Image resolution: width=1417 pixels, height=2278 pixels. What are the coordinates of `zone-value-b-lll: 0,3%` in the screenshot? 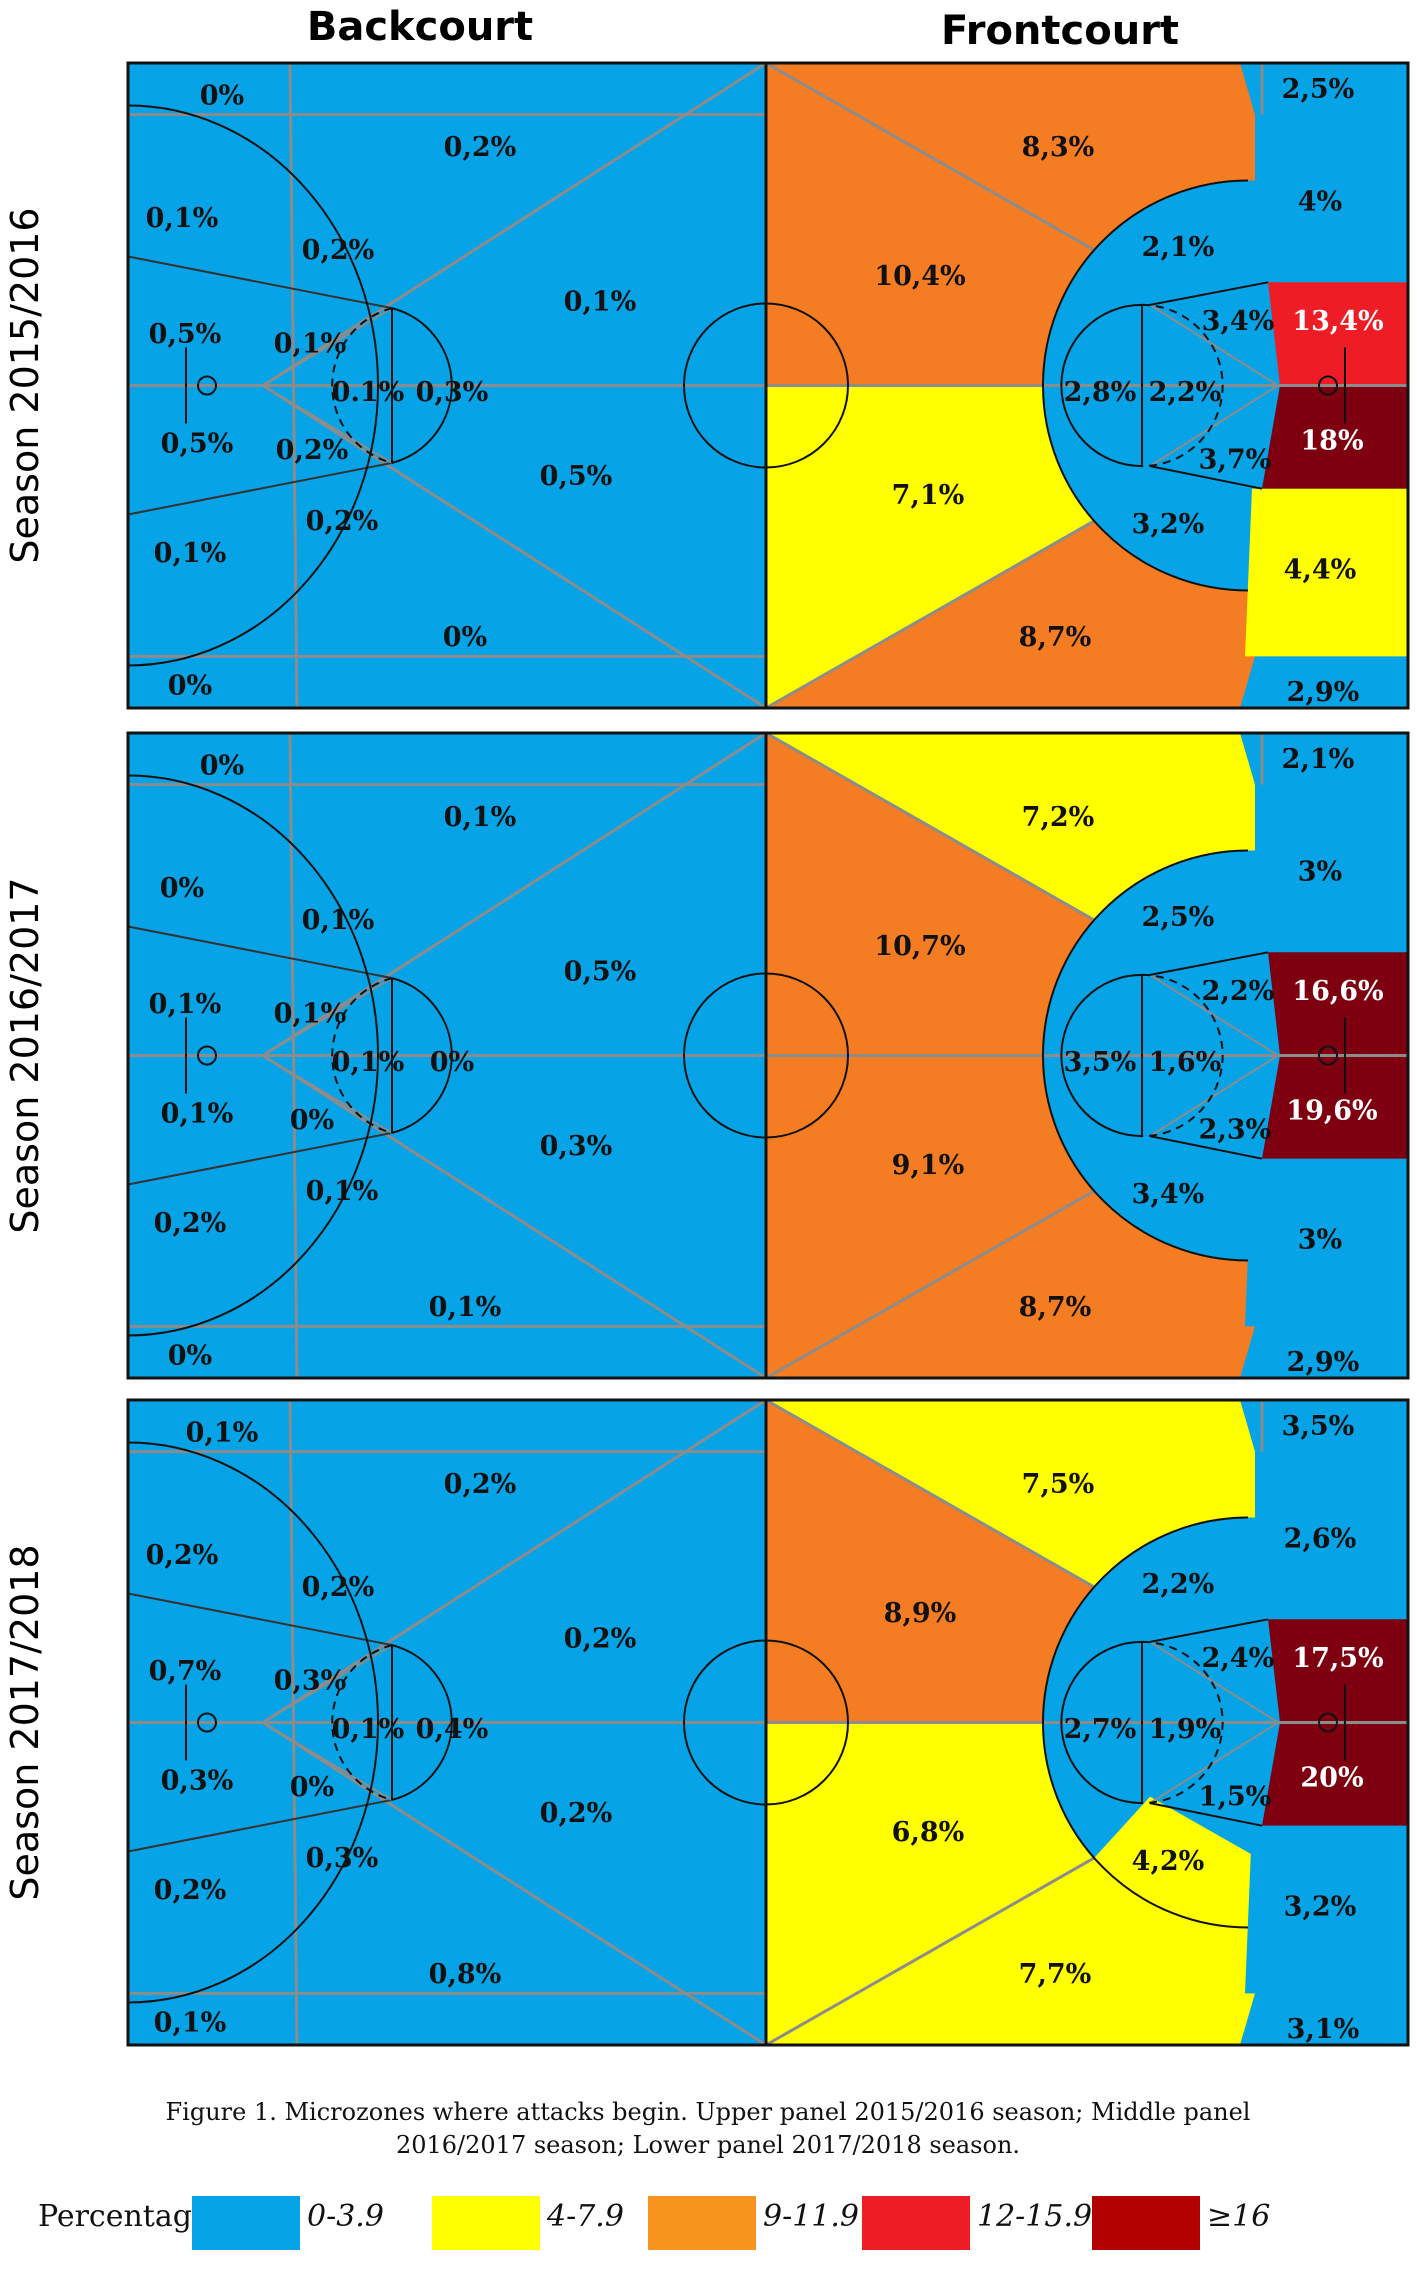 It's located at (197, 1781).